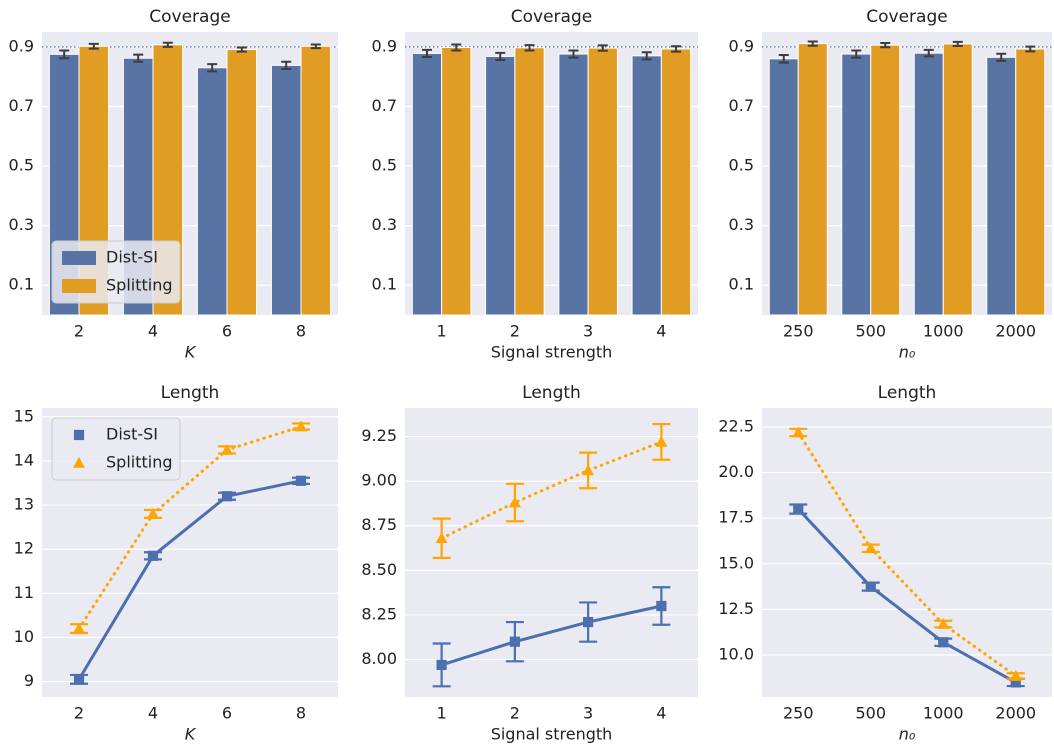 The height and width of the screenshot is (746, 1054). Describe the element at coordinates (736, 608) in the screenshot. I see `y-tick-label: 12.5` at that location.